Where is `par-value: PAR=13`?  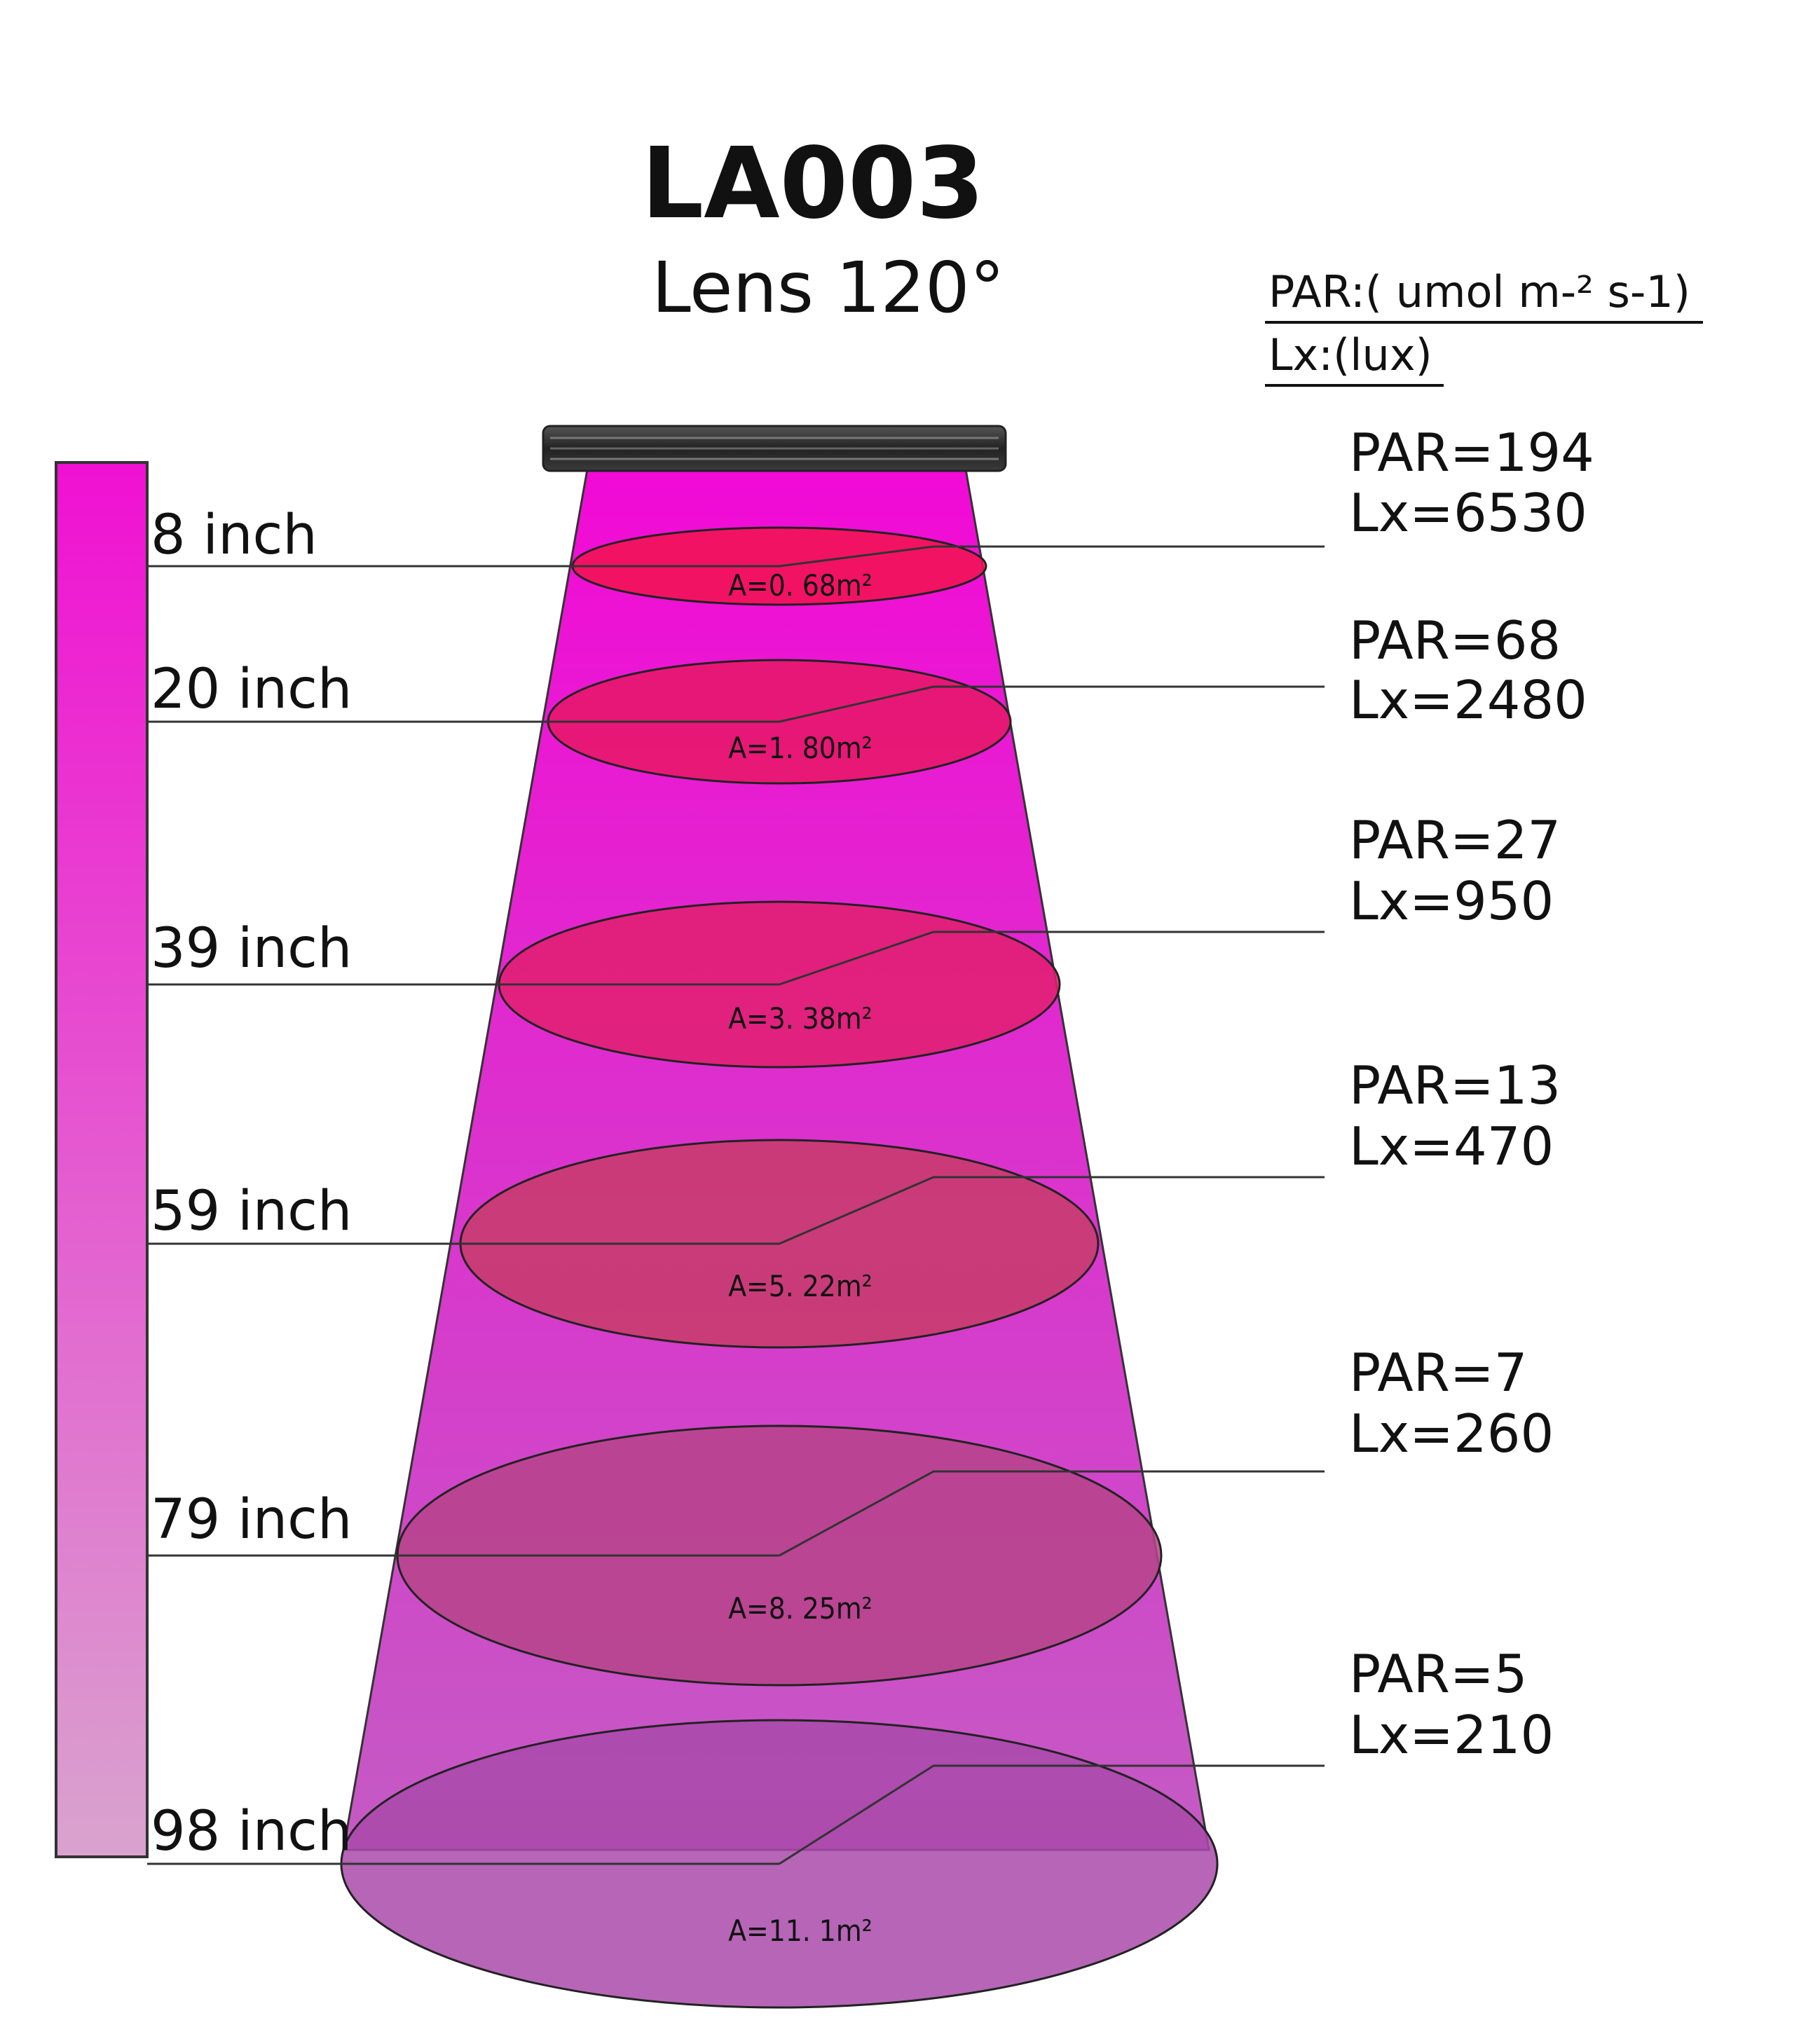 par-value: PAR=13 is located at coordinates (1455, 1085).